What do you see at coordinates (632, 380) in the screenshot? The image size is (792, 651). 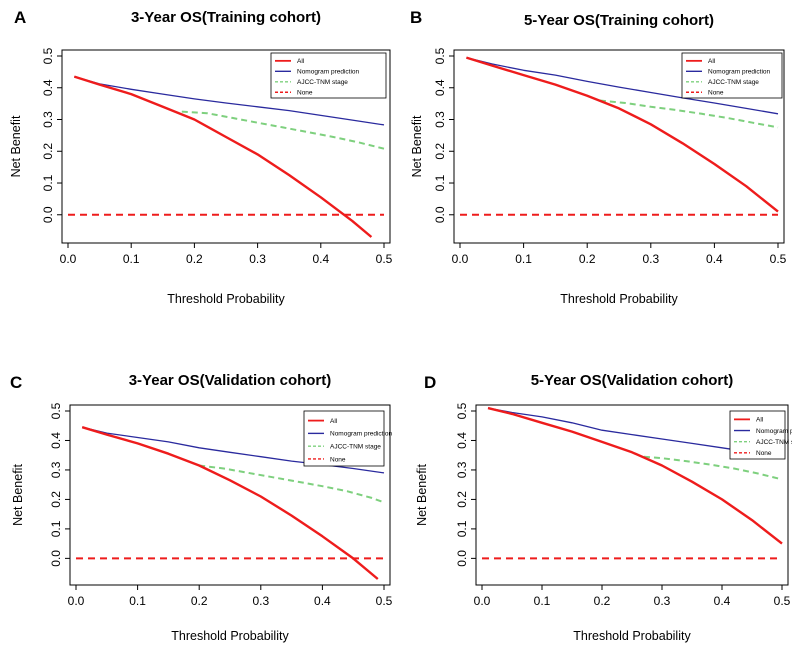 I see `chart-title: 5-Year OS(Validation cohort)` at bounding box center [632, 380].